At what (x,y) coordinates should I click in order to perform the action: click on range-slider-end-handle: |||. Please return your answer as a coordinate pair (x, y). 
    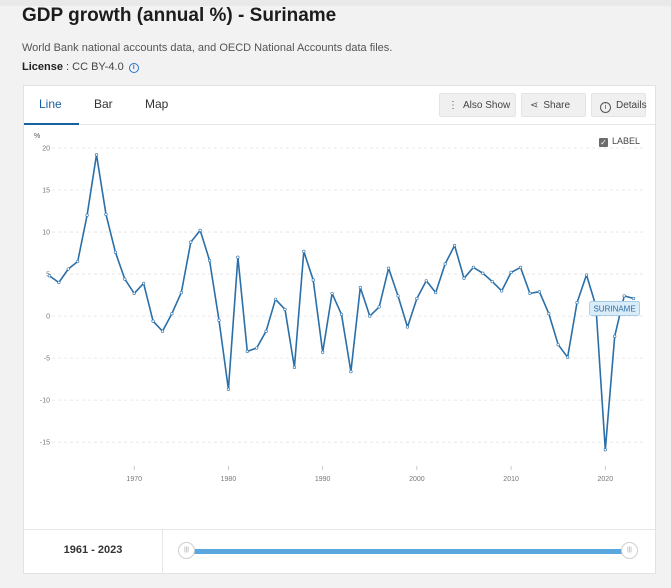
    Looking at the image, I should click on (629, 550).